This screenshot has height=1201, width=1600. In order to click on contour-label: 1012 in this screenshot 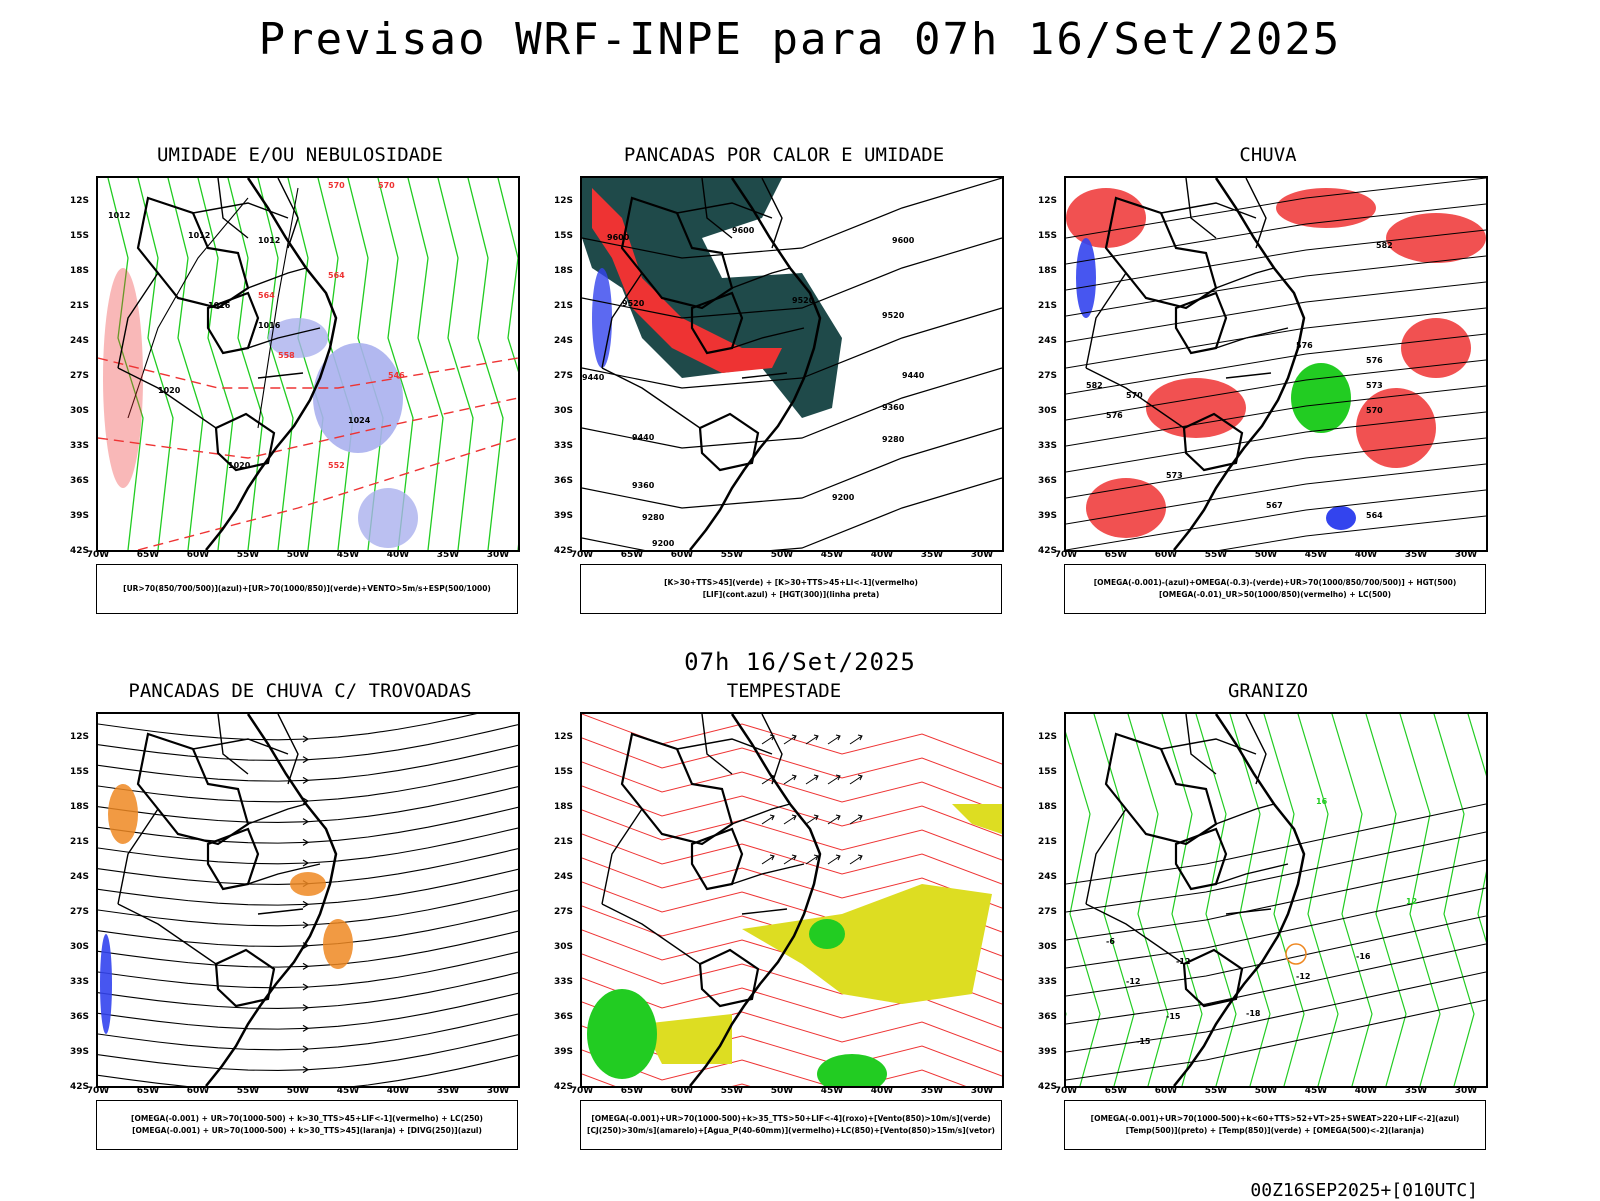, I will do `click(199, 235)`.